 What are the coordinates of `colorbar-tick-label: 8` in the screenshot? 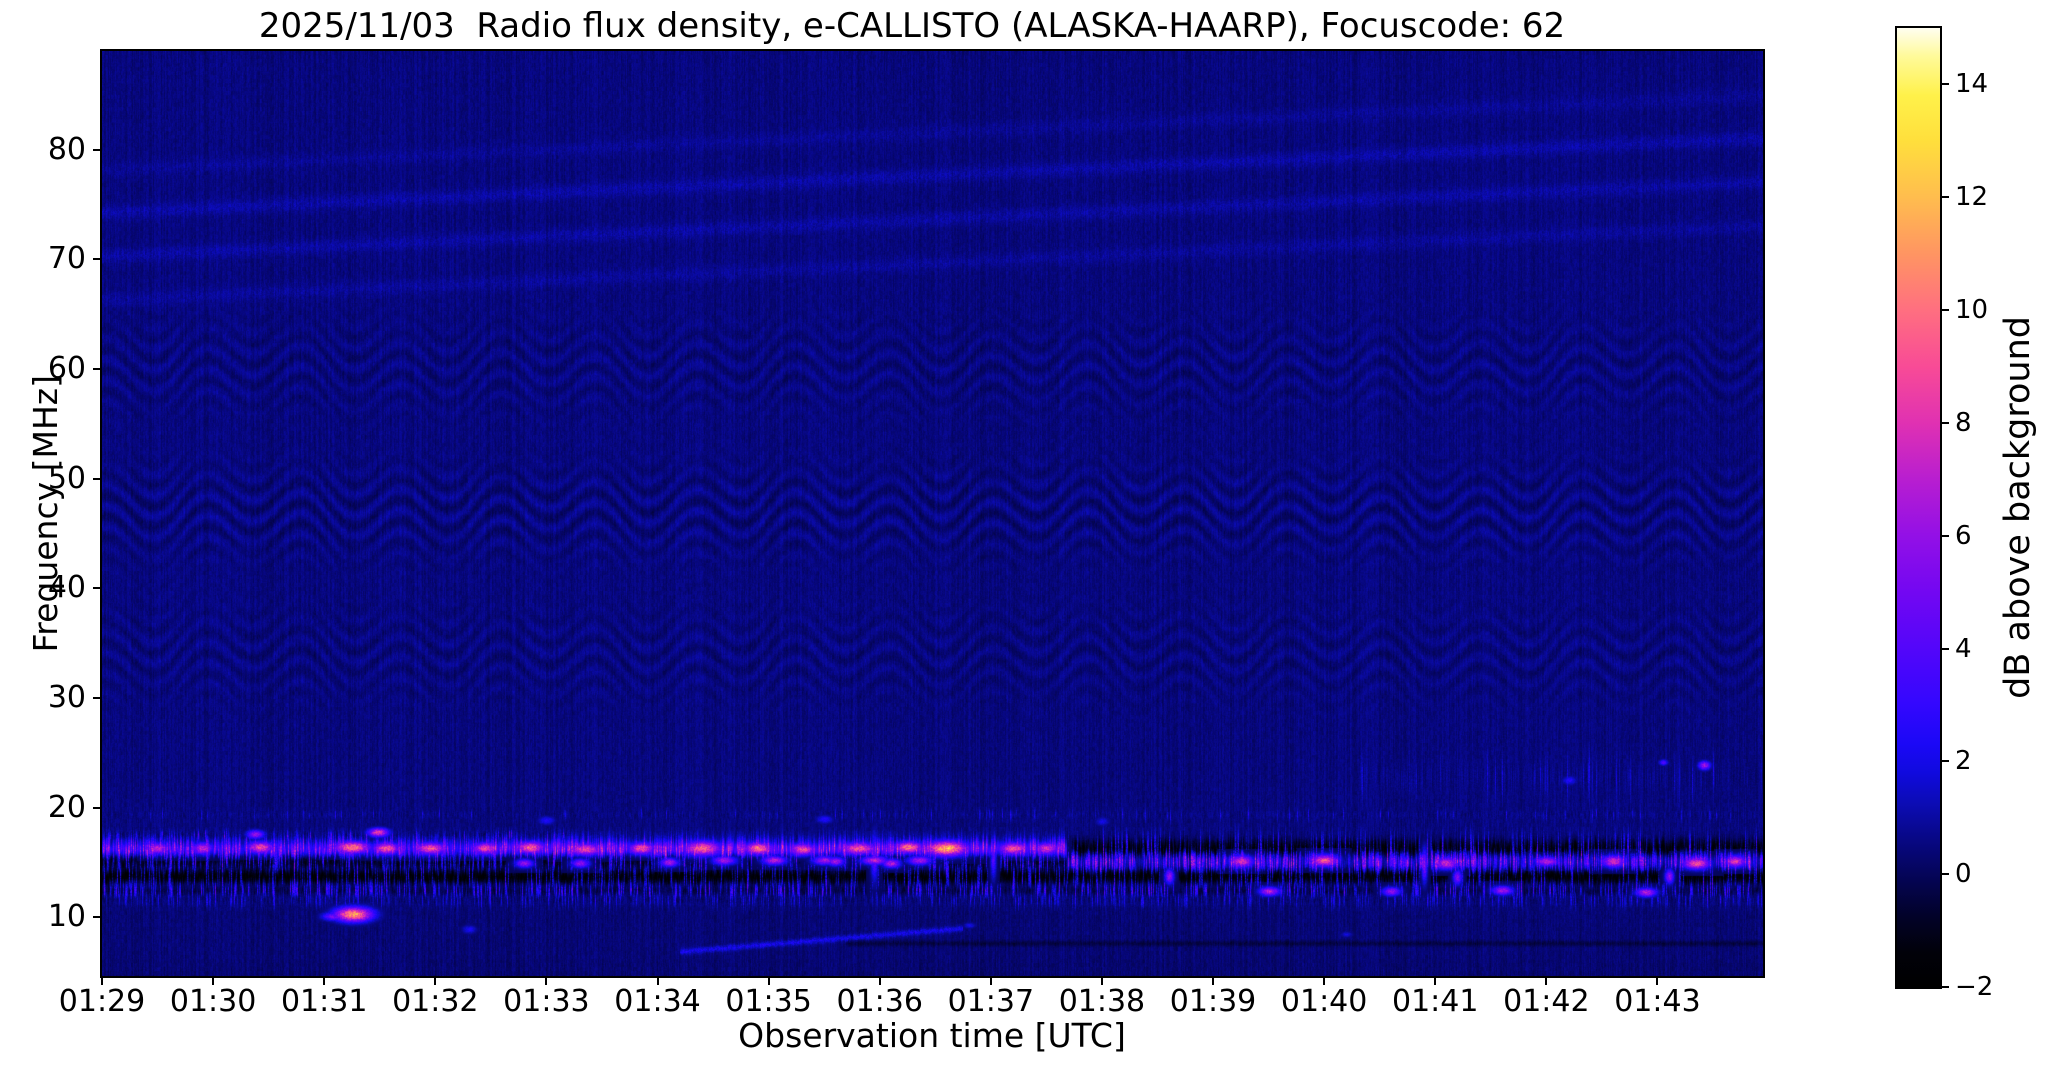 It's located at (1963, 422).